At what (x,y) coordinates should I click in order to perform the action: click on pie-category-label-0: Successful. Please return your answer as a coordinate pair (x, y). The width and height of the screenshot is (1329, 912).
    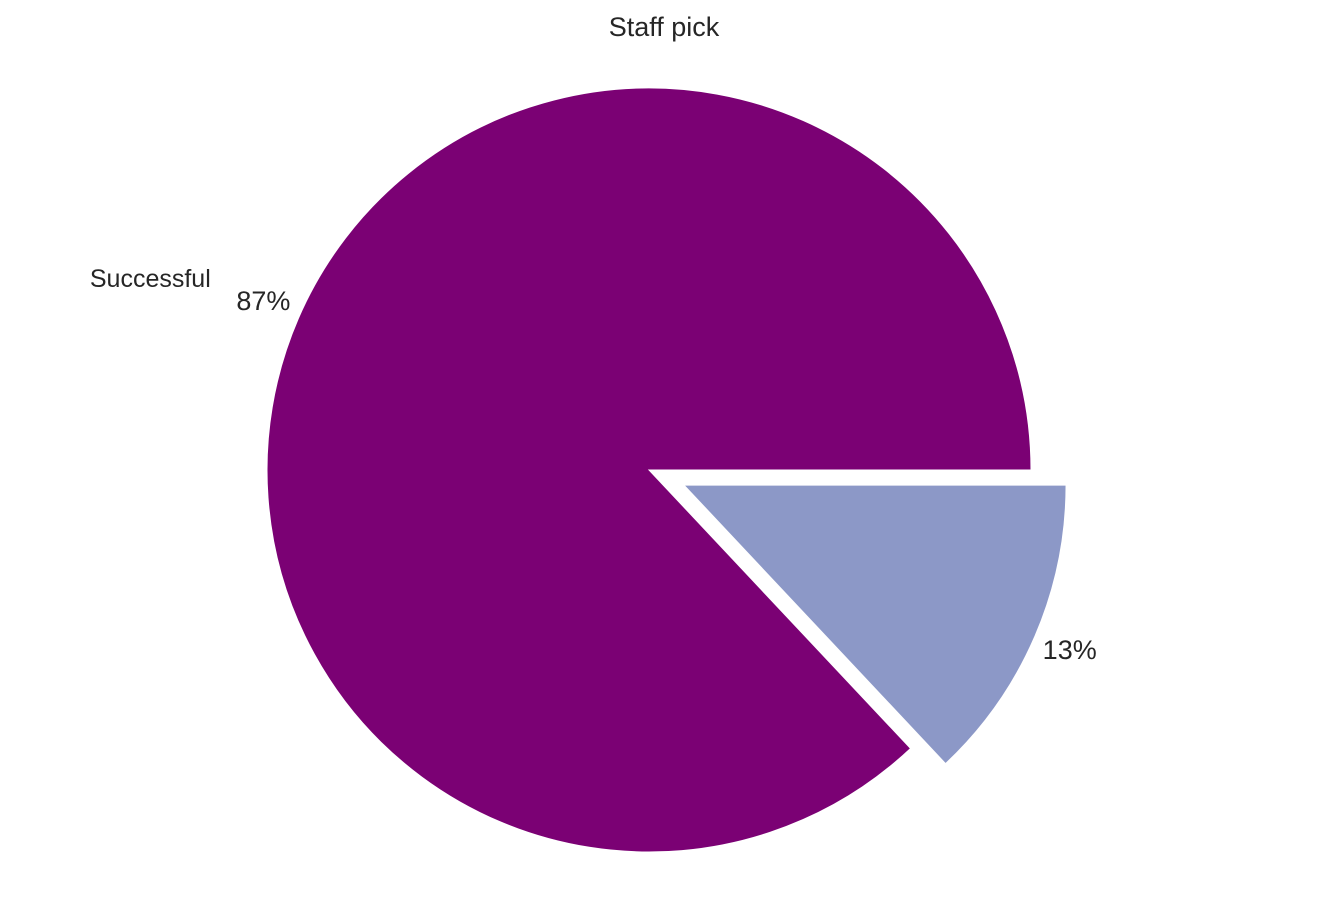
    Looking at the image, I should click on (150, 279).